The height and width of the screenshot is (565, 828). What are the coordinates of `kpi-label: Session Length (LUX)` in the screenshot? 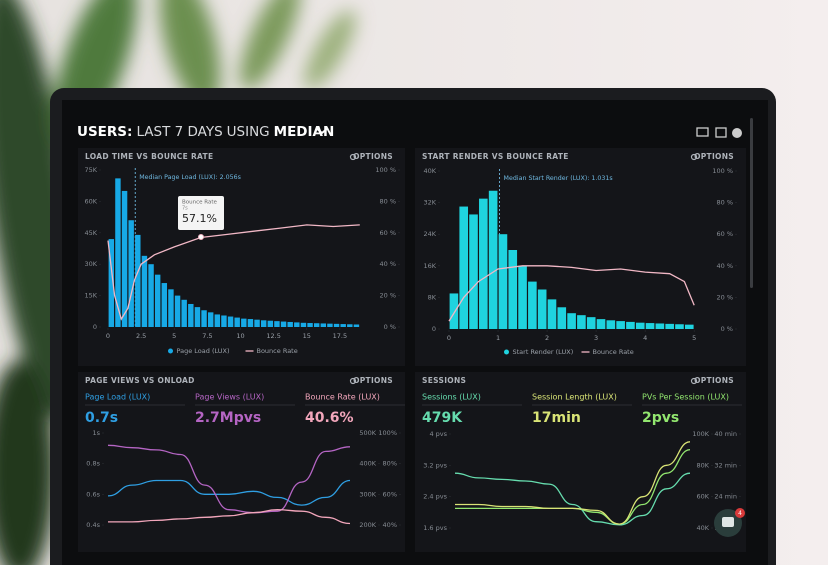 It's located at (574, 397).